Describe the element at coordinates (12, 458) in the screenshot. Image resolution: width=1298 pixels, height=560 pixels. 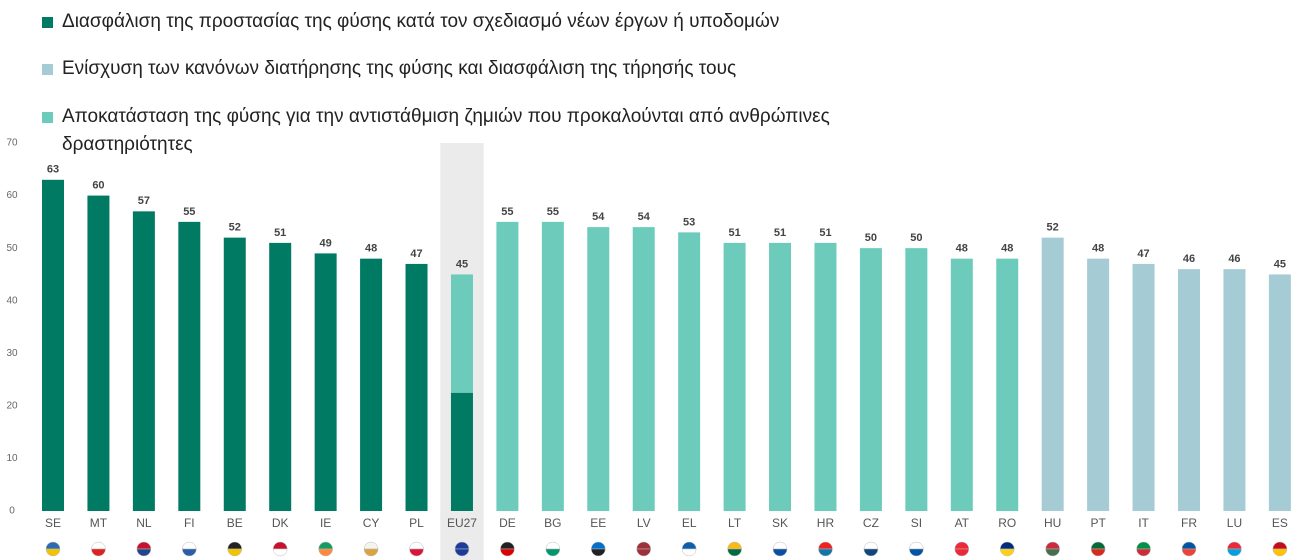
I see `y-tick-label: 10` at that location.